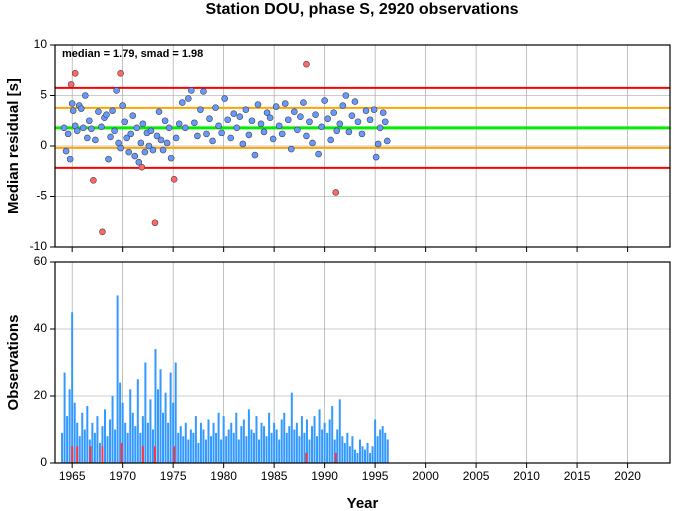  I want to click on chart-title: Station DOU, phase S, 2920 observations, so click(362, 9).